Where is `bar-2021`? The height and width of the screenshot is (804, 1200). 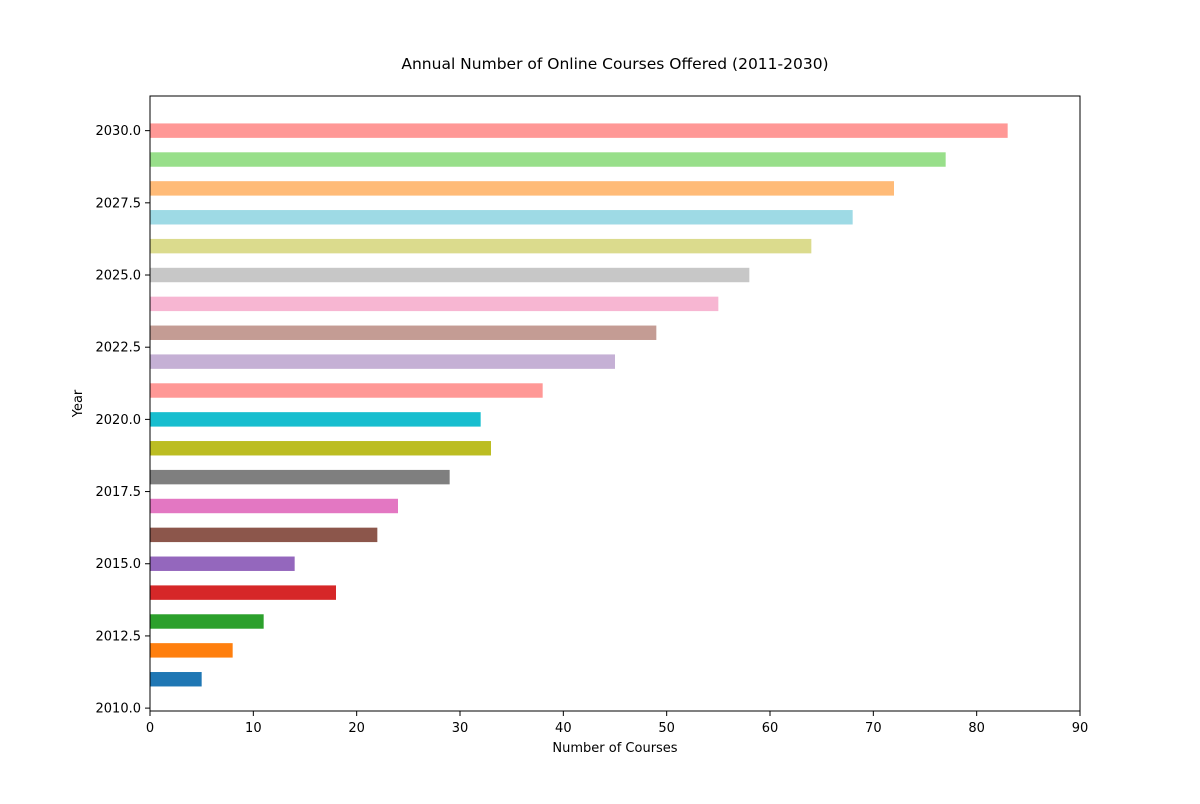
bar-2021 is located at coordinates (346, 390).